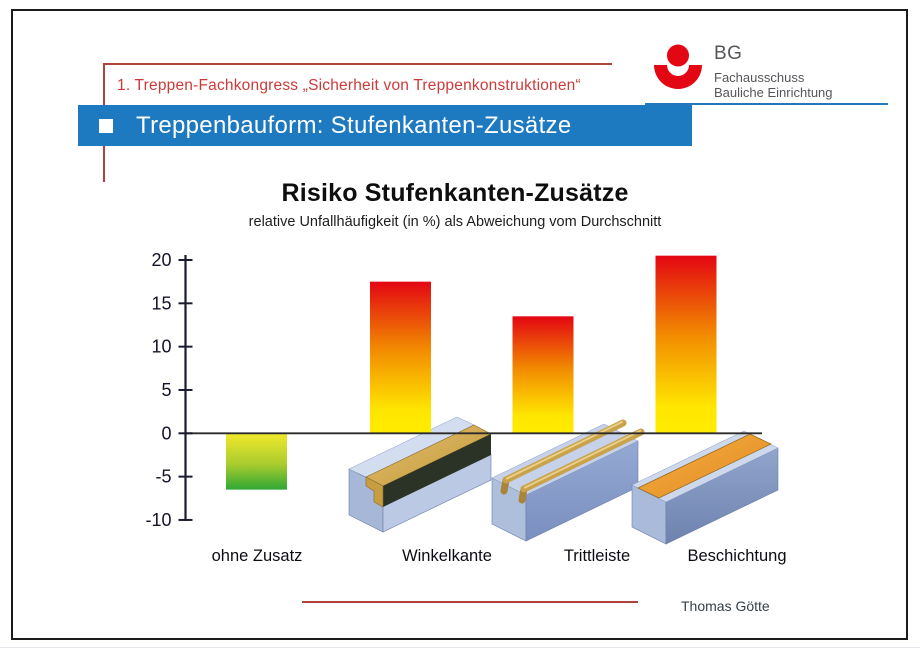  I want to click on bg-logo-svg, so click(678, 66).